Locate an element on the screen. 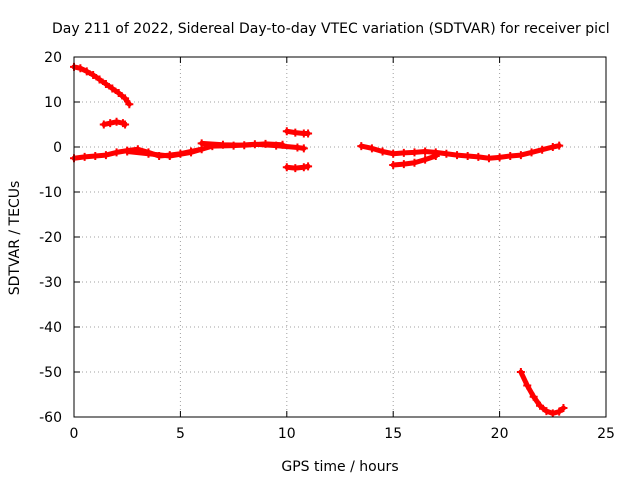 The image size is (640, 480). series-arc-hour10-upper is located at coordinates (297, 132).